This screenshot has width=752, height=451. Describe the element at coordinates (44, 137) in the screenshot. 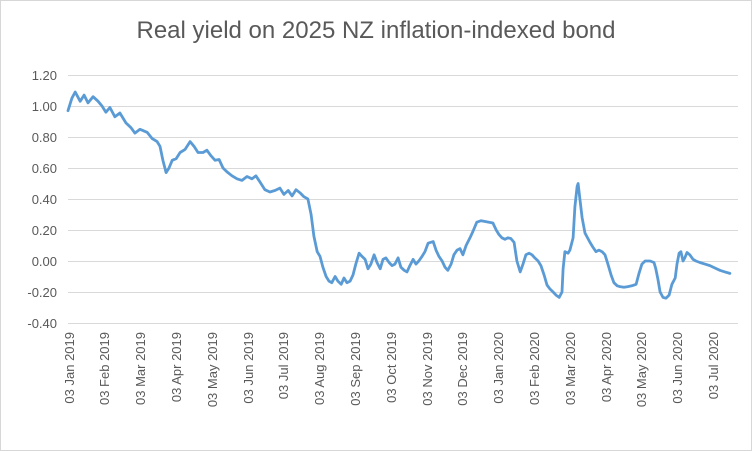

I see `y-axis-tick-label: 0.80` at that location.